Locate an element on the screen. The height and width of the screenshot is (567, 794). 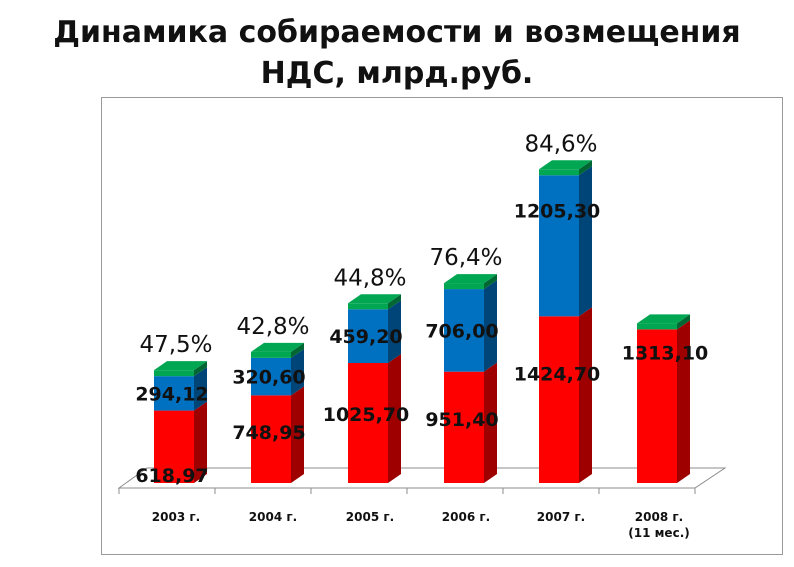
bar-cap-0-side is located at coordinates (200, 369).